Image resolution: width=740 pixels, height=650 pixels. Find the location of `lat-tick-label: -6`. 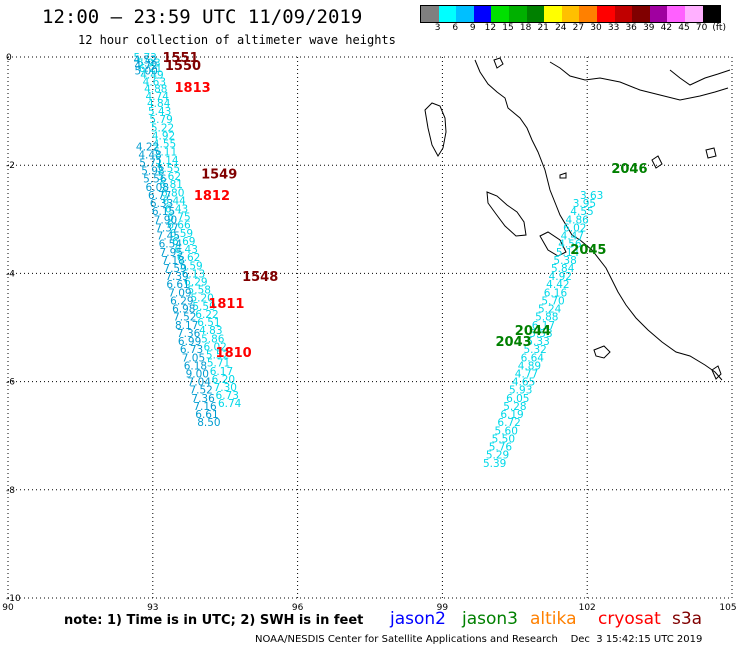

lat-tick-label: -6 is located at coordinates (10, 383).